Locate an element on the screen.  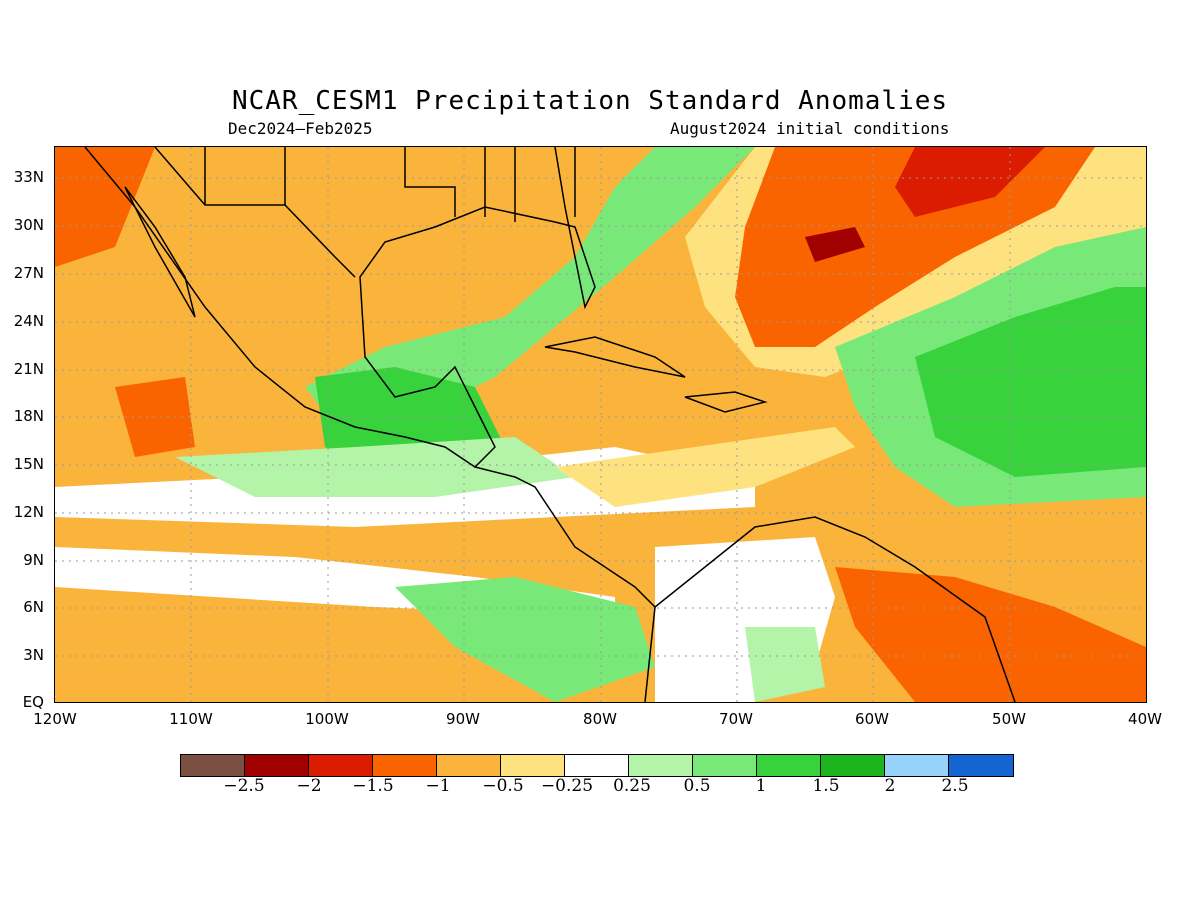
central-america-coast is located at coordinates (565, 584).